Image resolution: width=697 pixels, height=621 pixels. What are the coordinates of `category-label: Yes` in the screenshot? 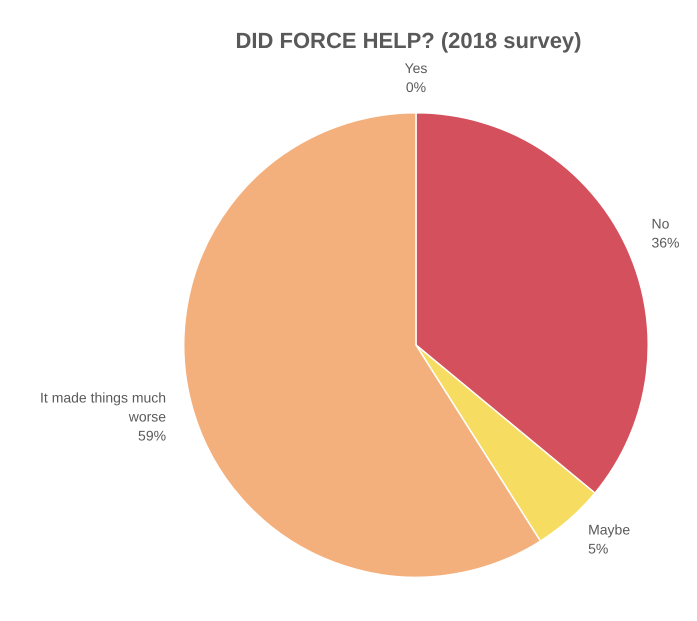 It's located at (416, 68).